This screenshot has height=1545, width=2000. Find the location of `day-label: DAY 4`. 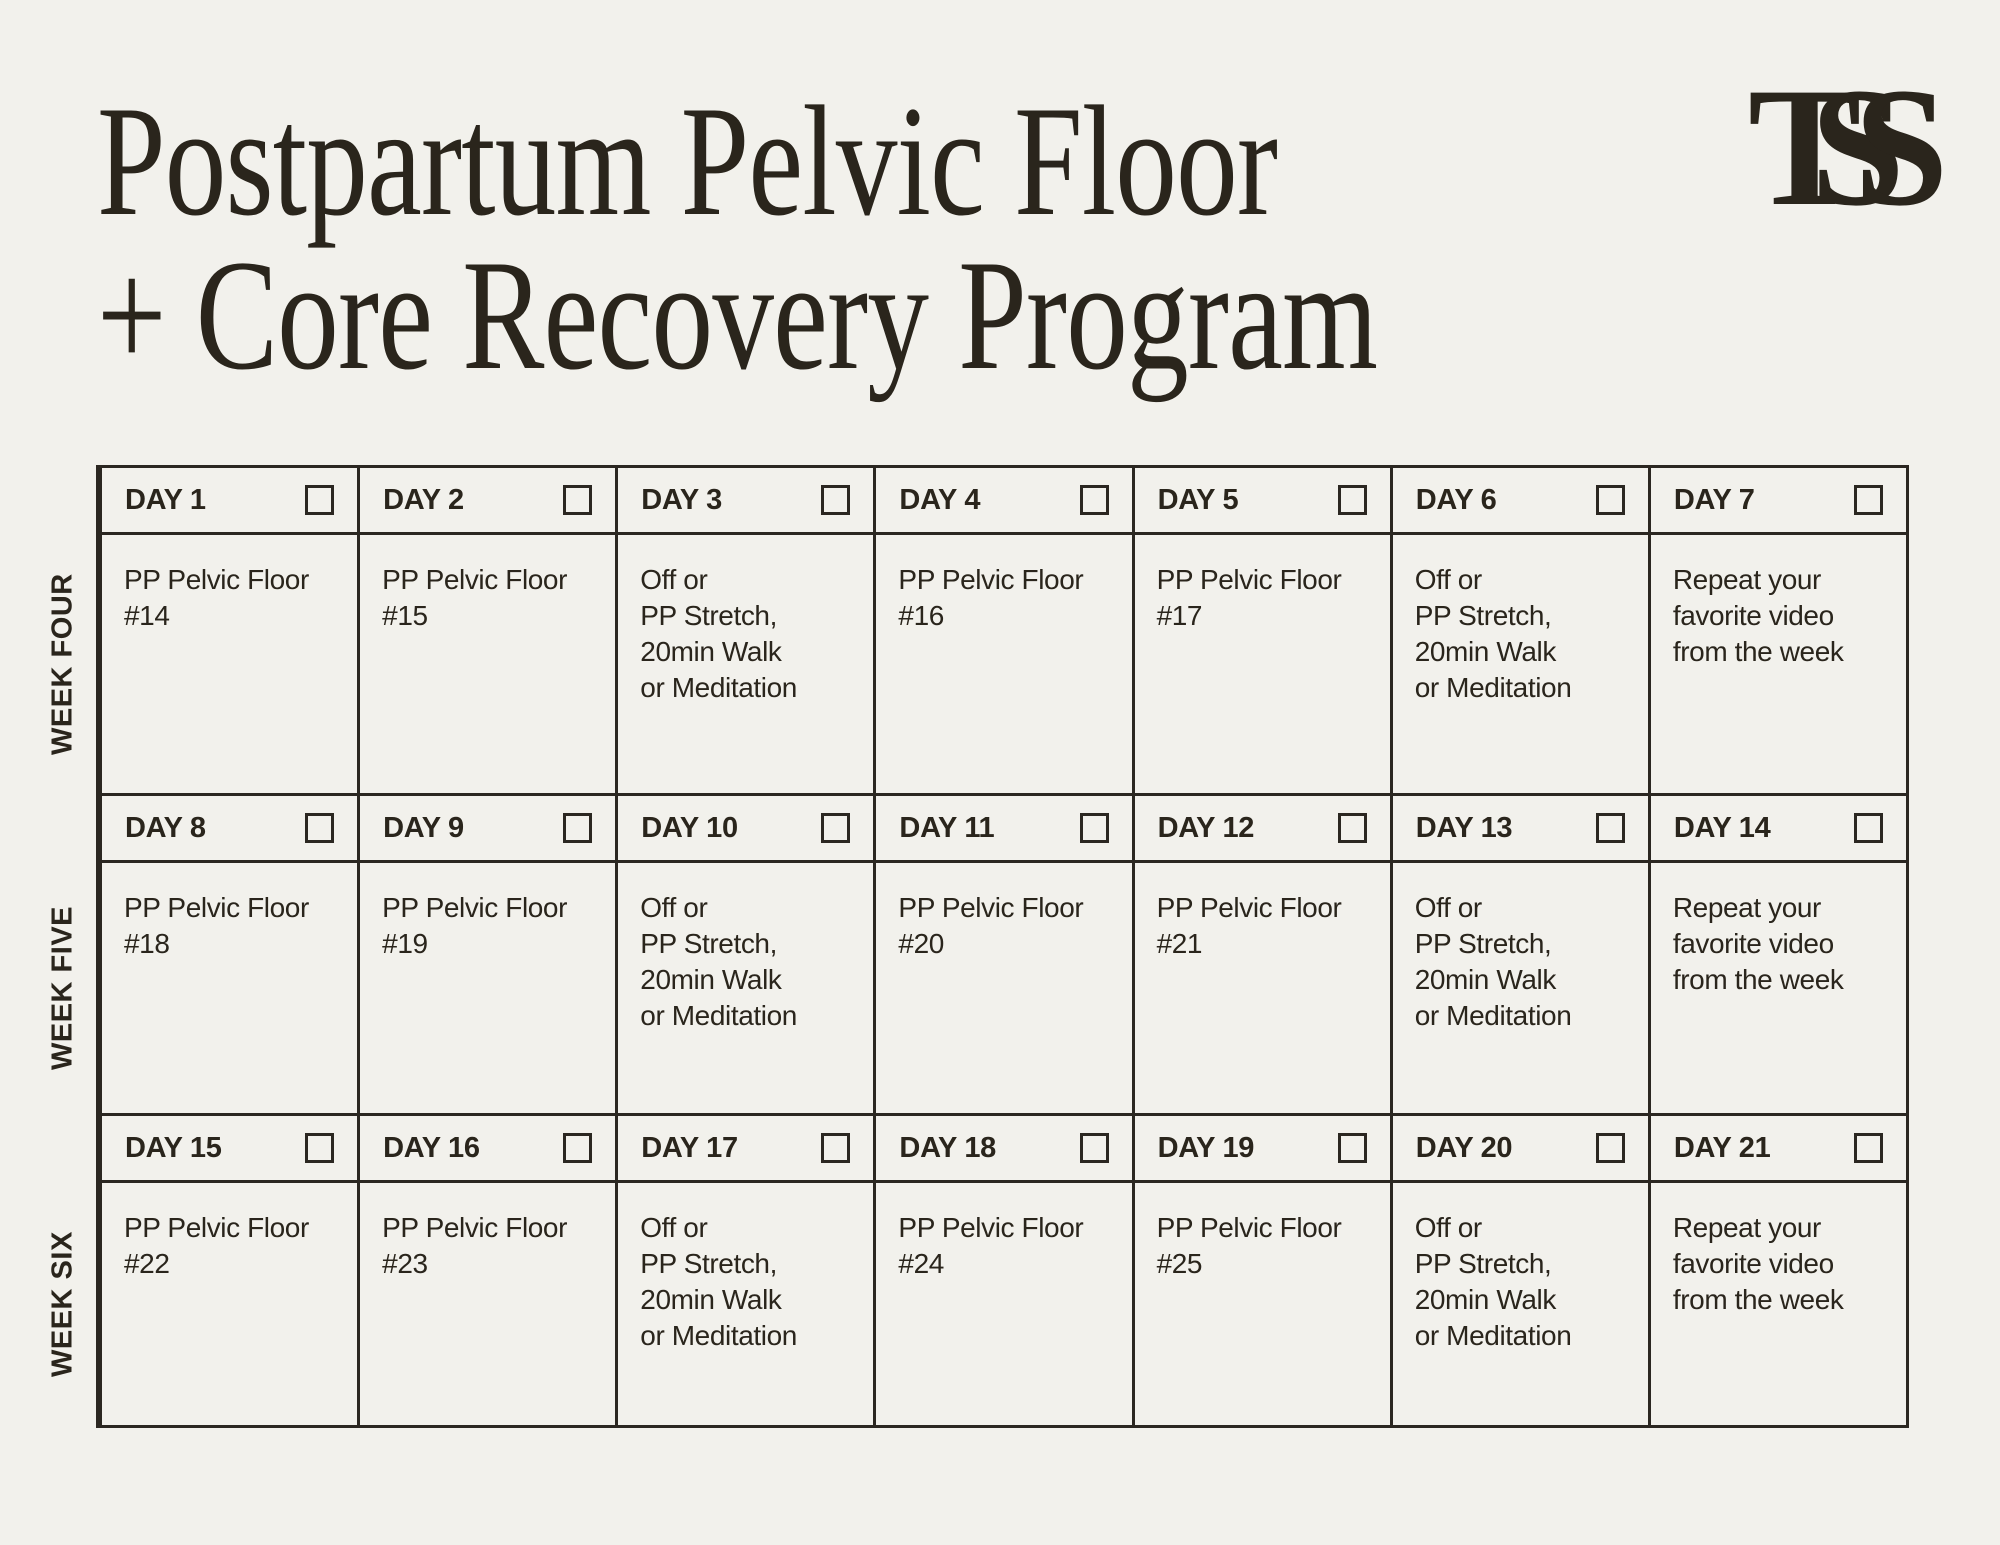

day-label: DAY 4 is located at coordinates (940, 499).